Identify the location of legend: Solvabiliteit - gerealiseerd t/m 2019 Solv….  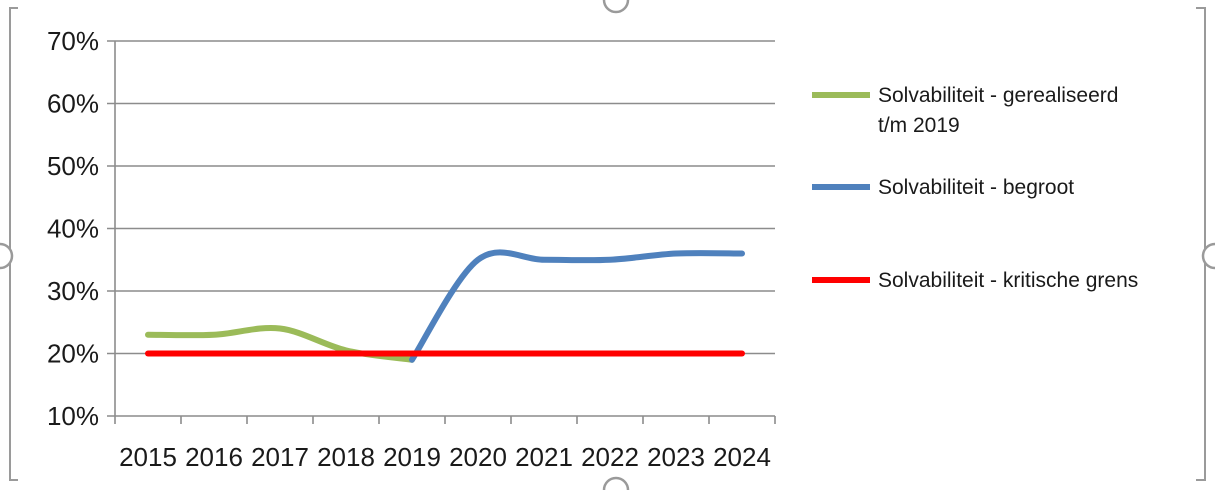
(975, 188).